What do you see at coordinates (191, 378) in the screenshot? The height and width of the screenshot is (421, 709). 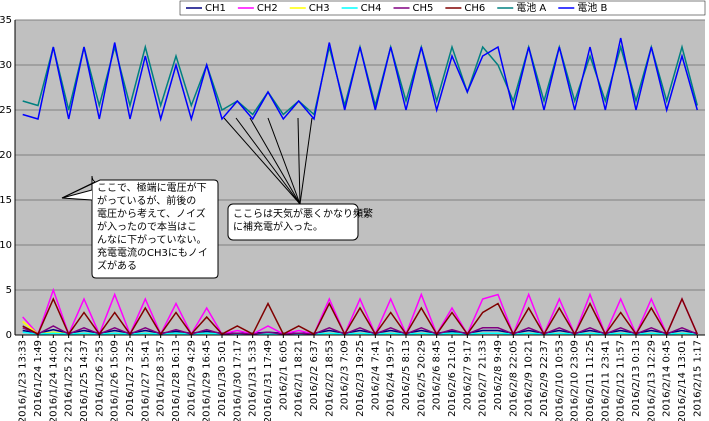 I see `x-tick-label: 2016/1/29 4:29` at bounding box center [191, 378].